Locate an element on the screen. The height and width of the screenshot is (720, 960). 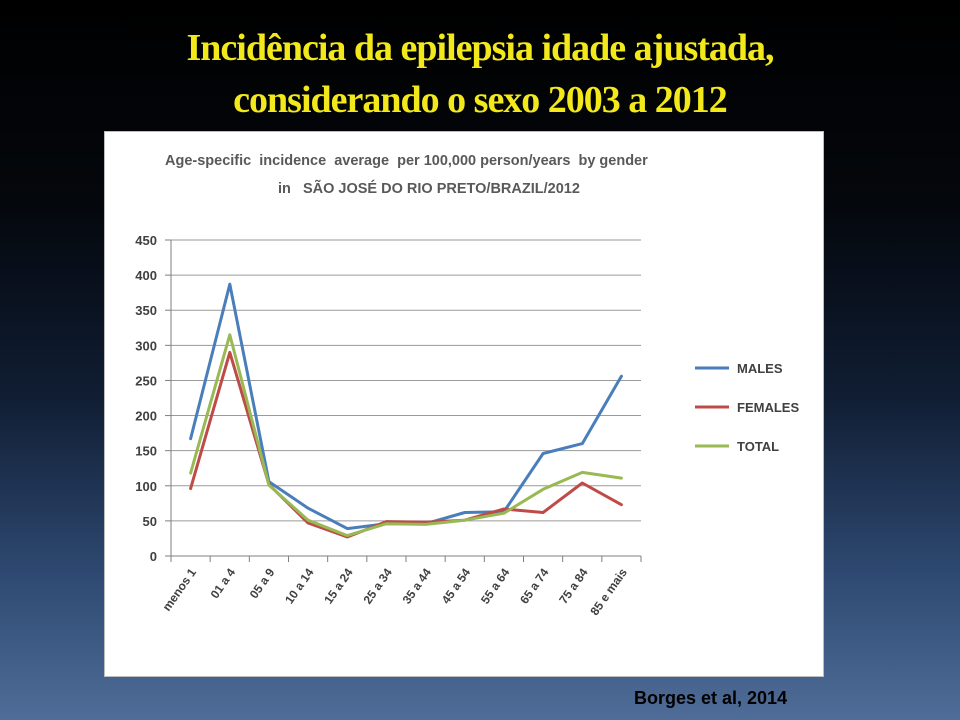
x-tick-label: 85 e mais is located at coordinates (608, 591).